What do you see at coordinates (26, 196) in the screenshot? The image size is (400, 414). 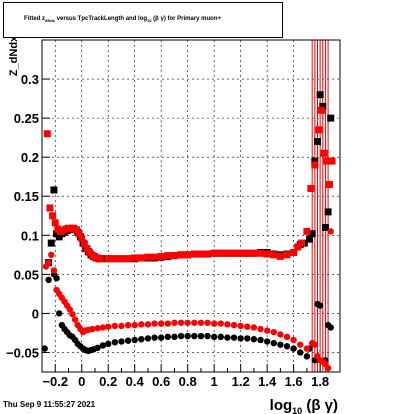 I see `y-tick-label: 0.15` at bounding box center [26, 196].